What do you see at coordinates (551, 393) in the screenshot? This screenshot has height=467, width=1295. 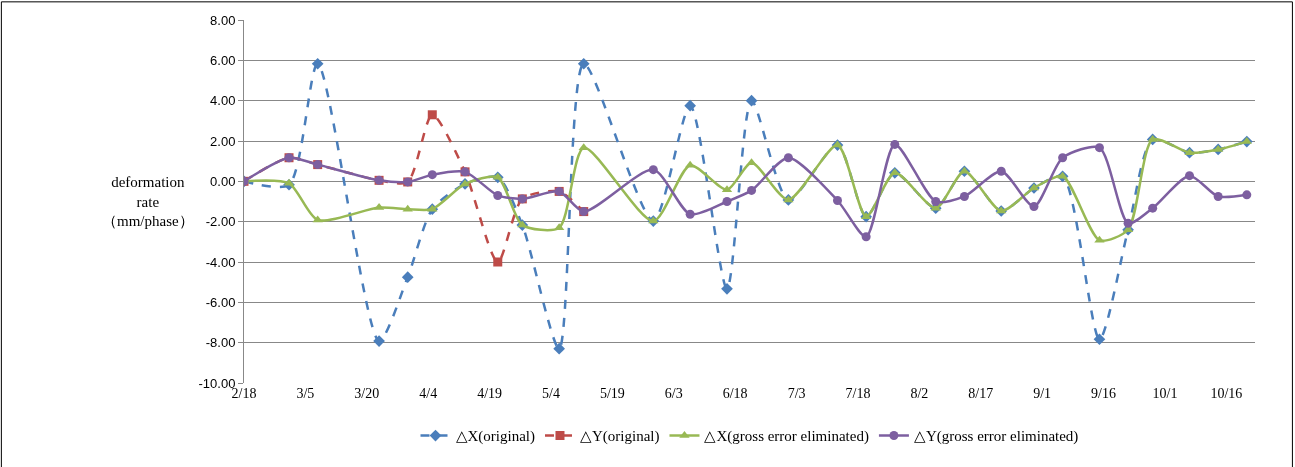 I see `x-tick-label: 5/4` at bounding box center [551, 393].